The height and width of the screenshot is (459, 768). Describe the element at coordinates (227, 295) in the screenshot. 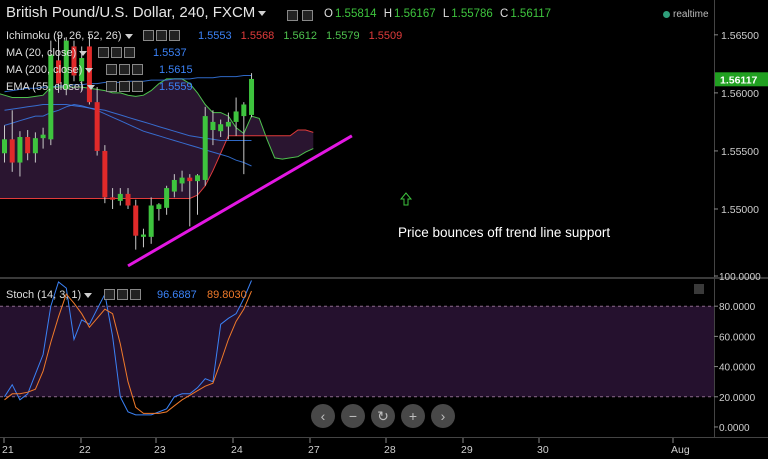

I see `stoch-d-value: 89.8030` at that location.